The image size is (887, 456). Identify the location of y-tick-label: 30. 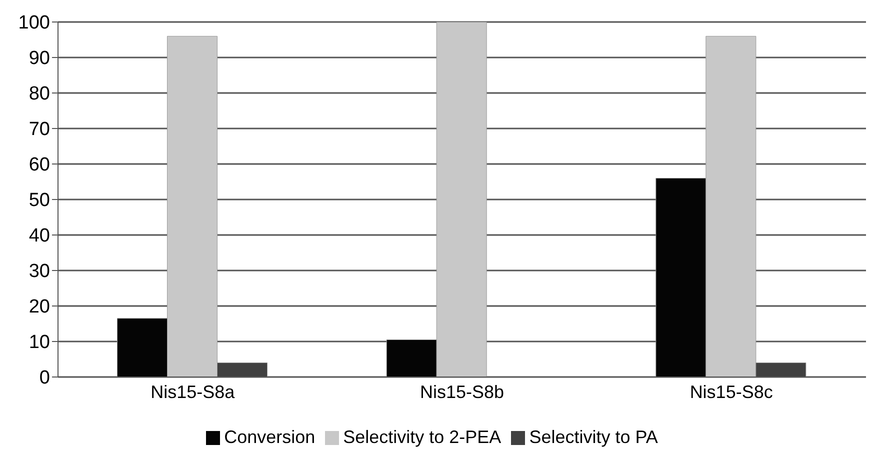
(39, 271).